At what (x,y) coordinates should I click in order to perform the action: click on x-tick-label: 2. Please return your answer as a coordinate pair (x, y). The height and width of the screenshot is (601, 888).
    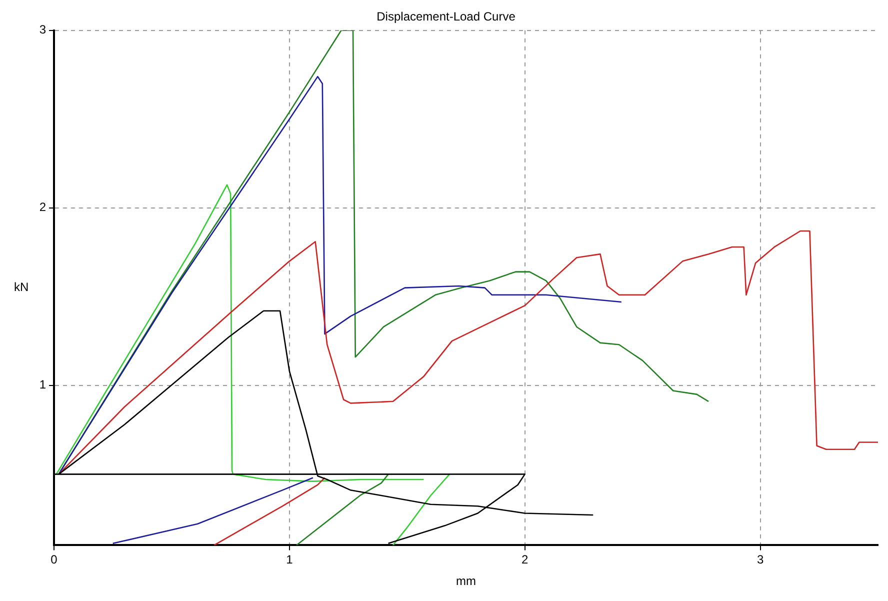
    Looking at the image, I should click on (525, 559).